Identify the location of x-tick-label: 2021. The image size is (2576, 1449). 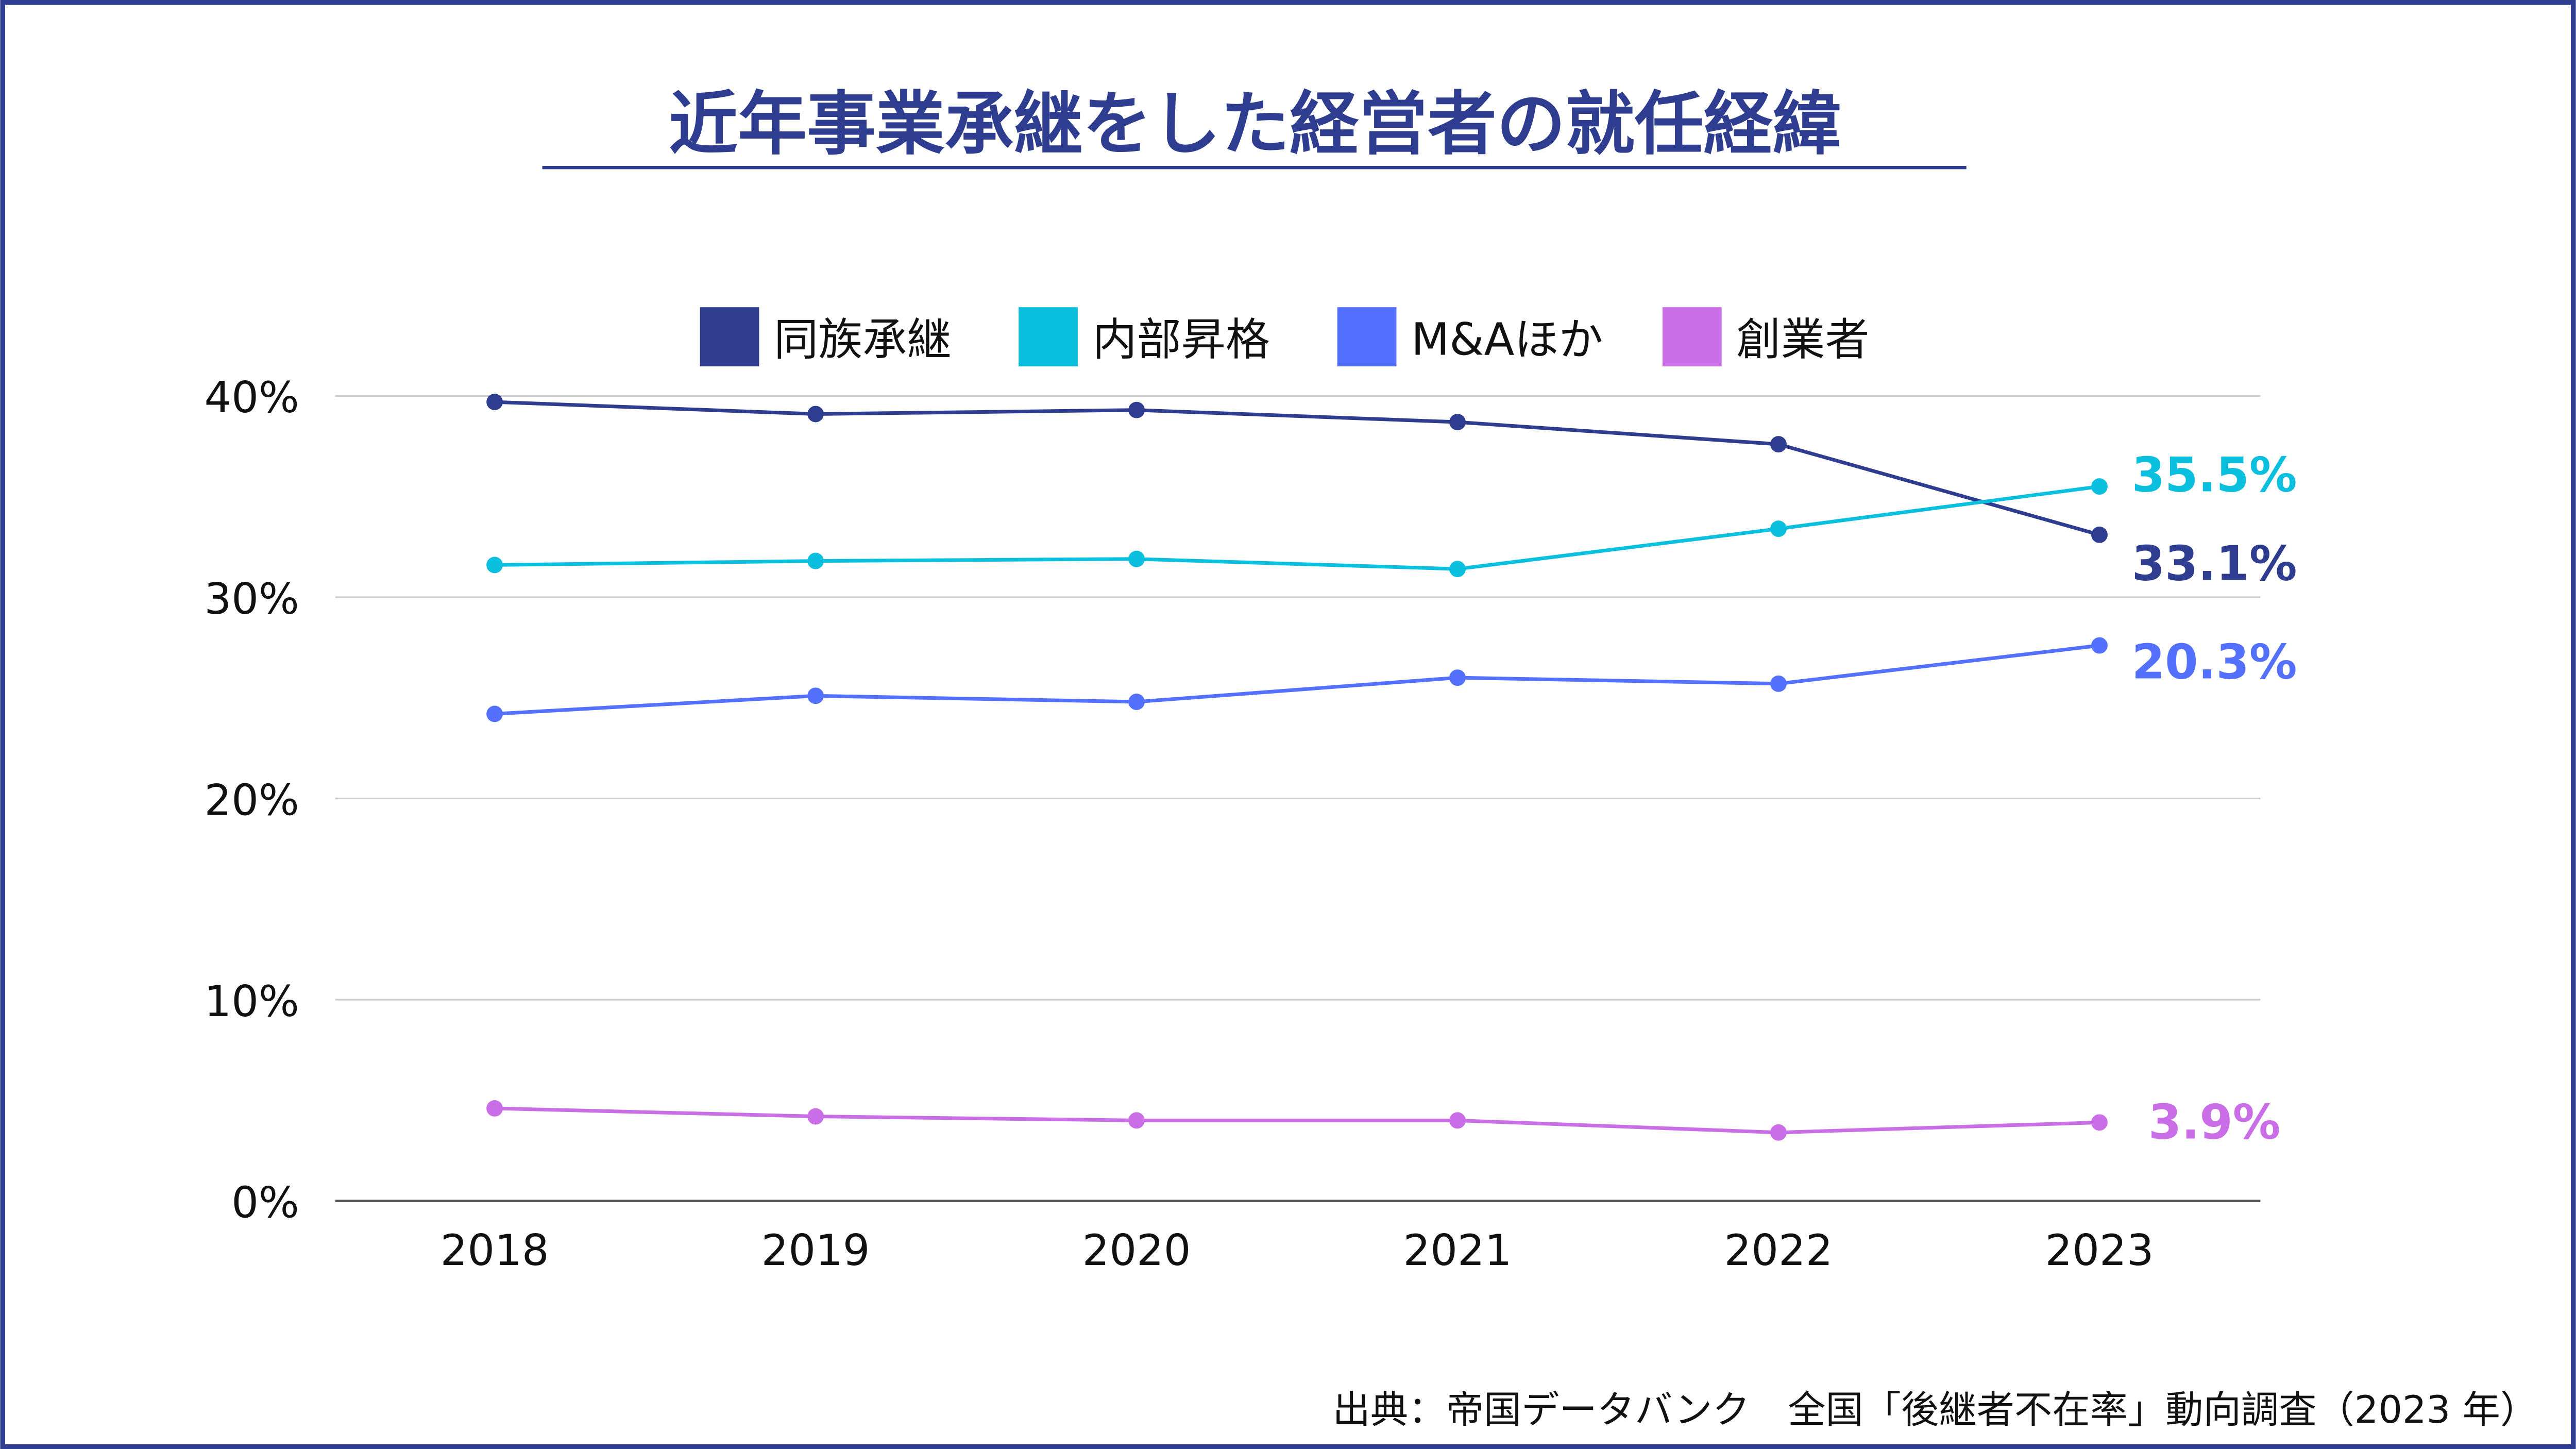
(1457, 1250).